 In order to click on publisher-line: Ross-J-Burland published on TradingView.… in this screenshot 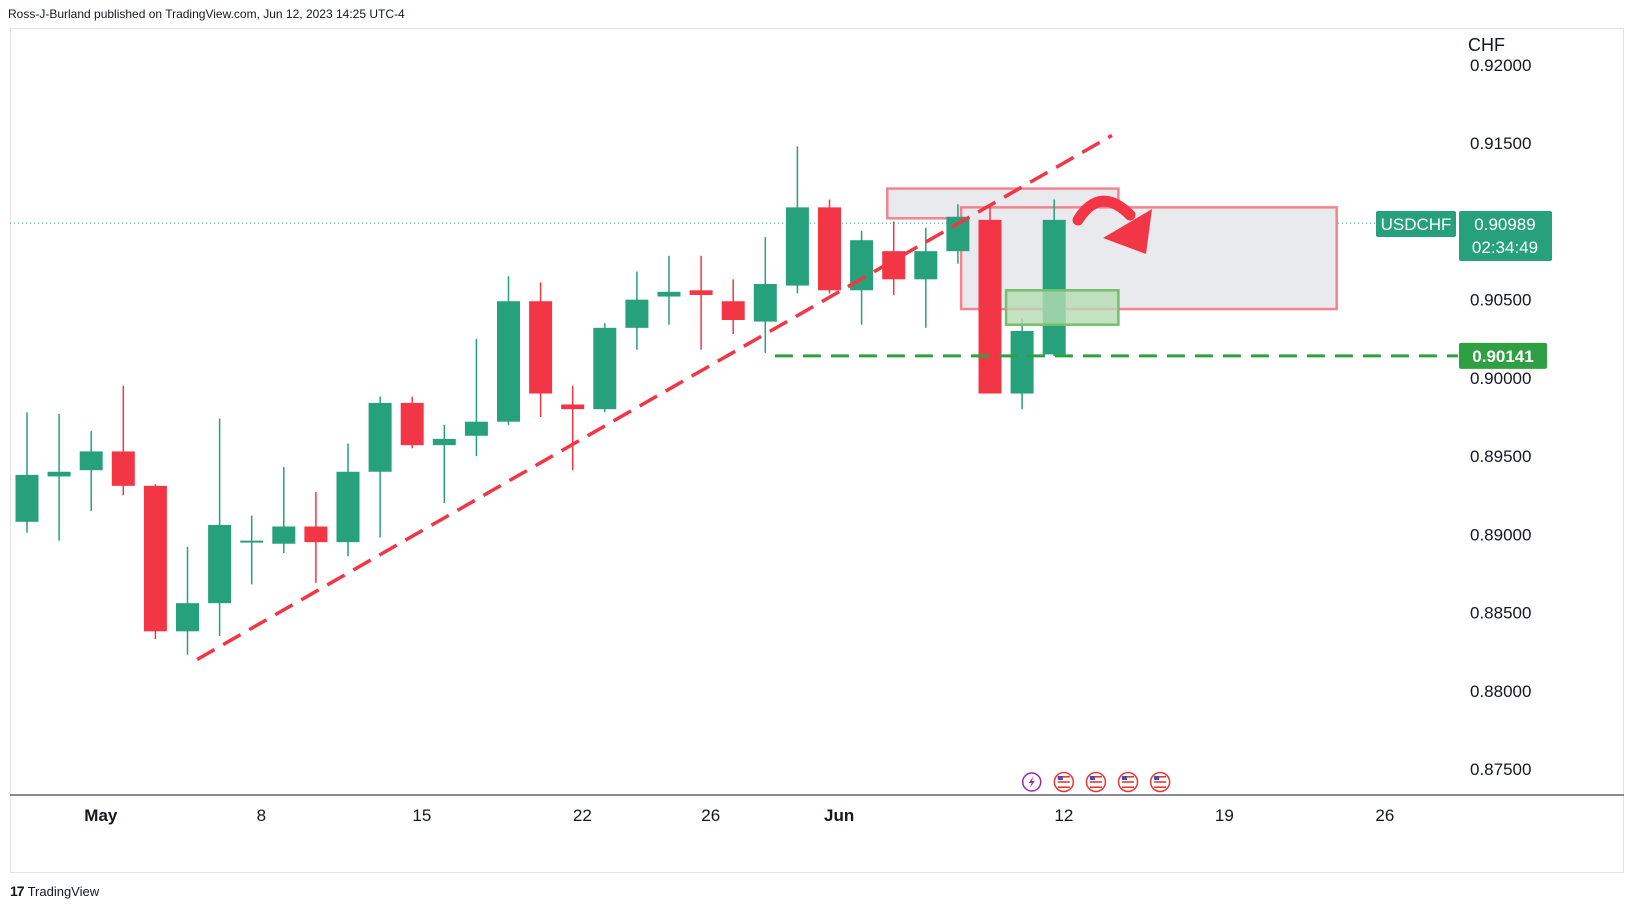, I will do `click(206, 14)`.